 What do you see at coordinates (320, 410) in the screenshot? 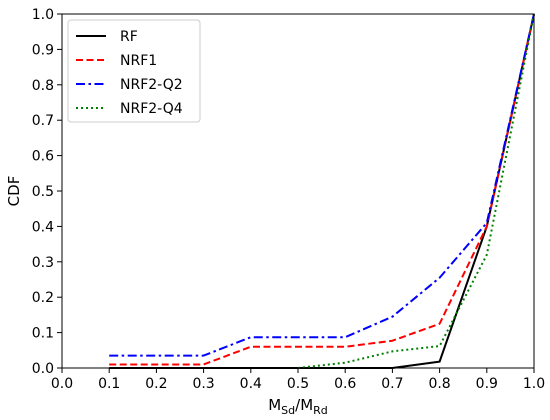
I see `x-axis-label-sub-rd: Rd` at bounding box center [320, 410].